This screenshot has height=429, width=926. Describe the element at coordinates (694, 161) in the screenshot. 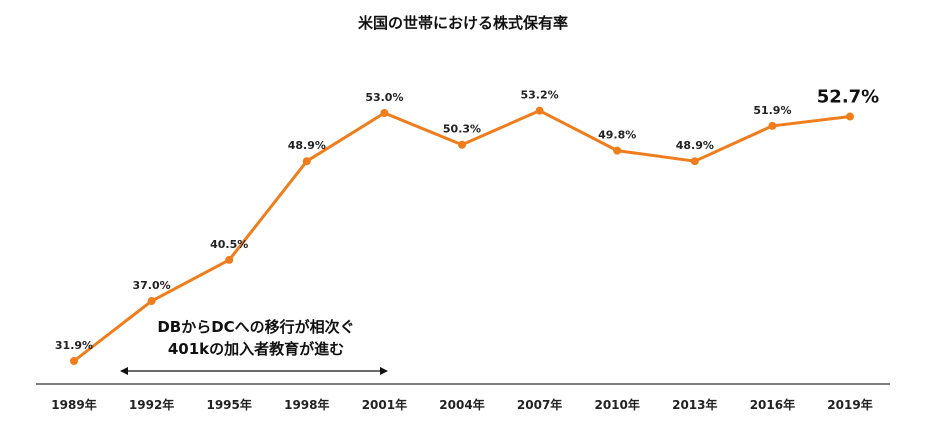

I see `data-point-2013年` at that location.